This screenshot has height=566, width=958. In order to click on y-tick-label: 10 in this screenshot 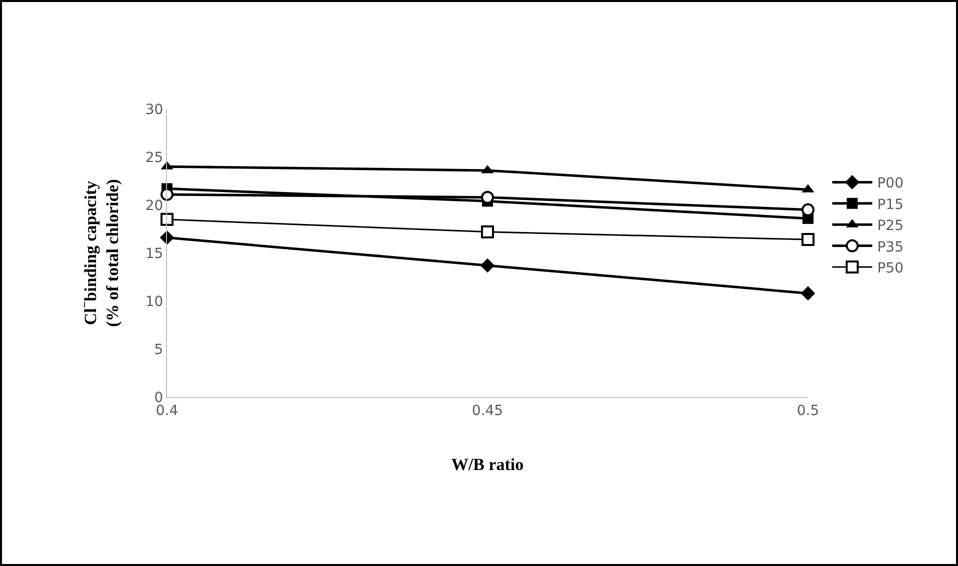, I will do `click(154, 302)`.